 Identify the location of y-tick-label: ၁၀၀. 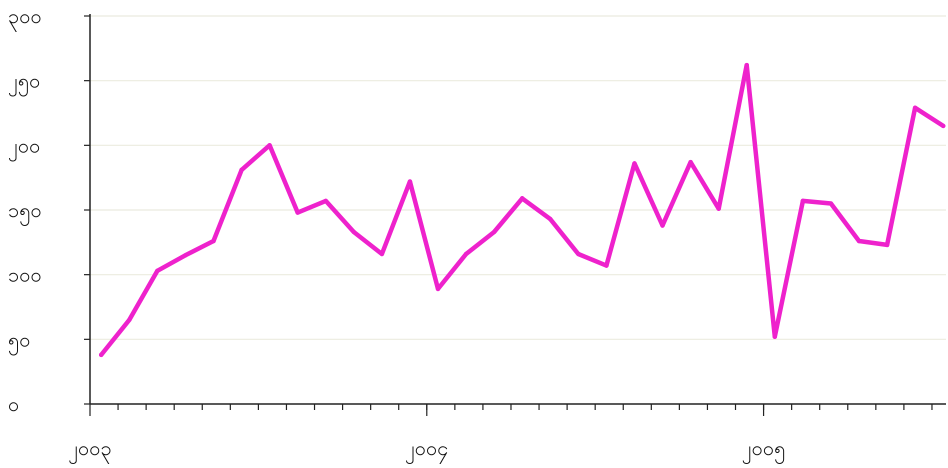
(25, 275).